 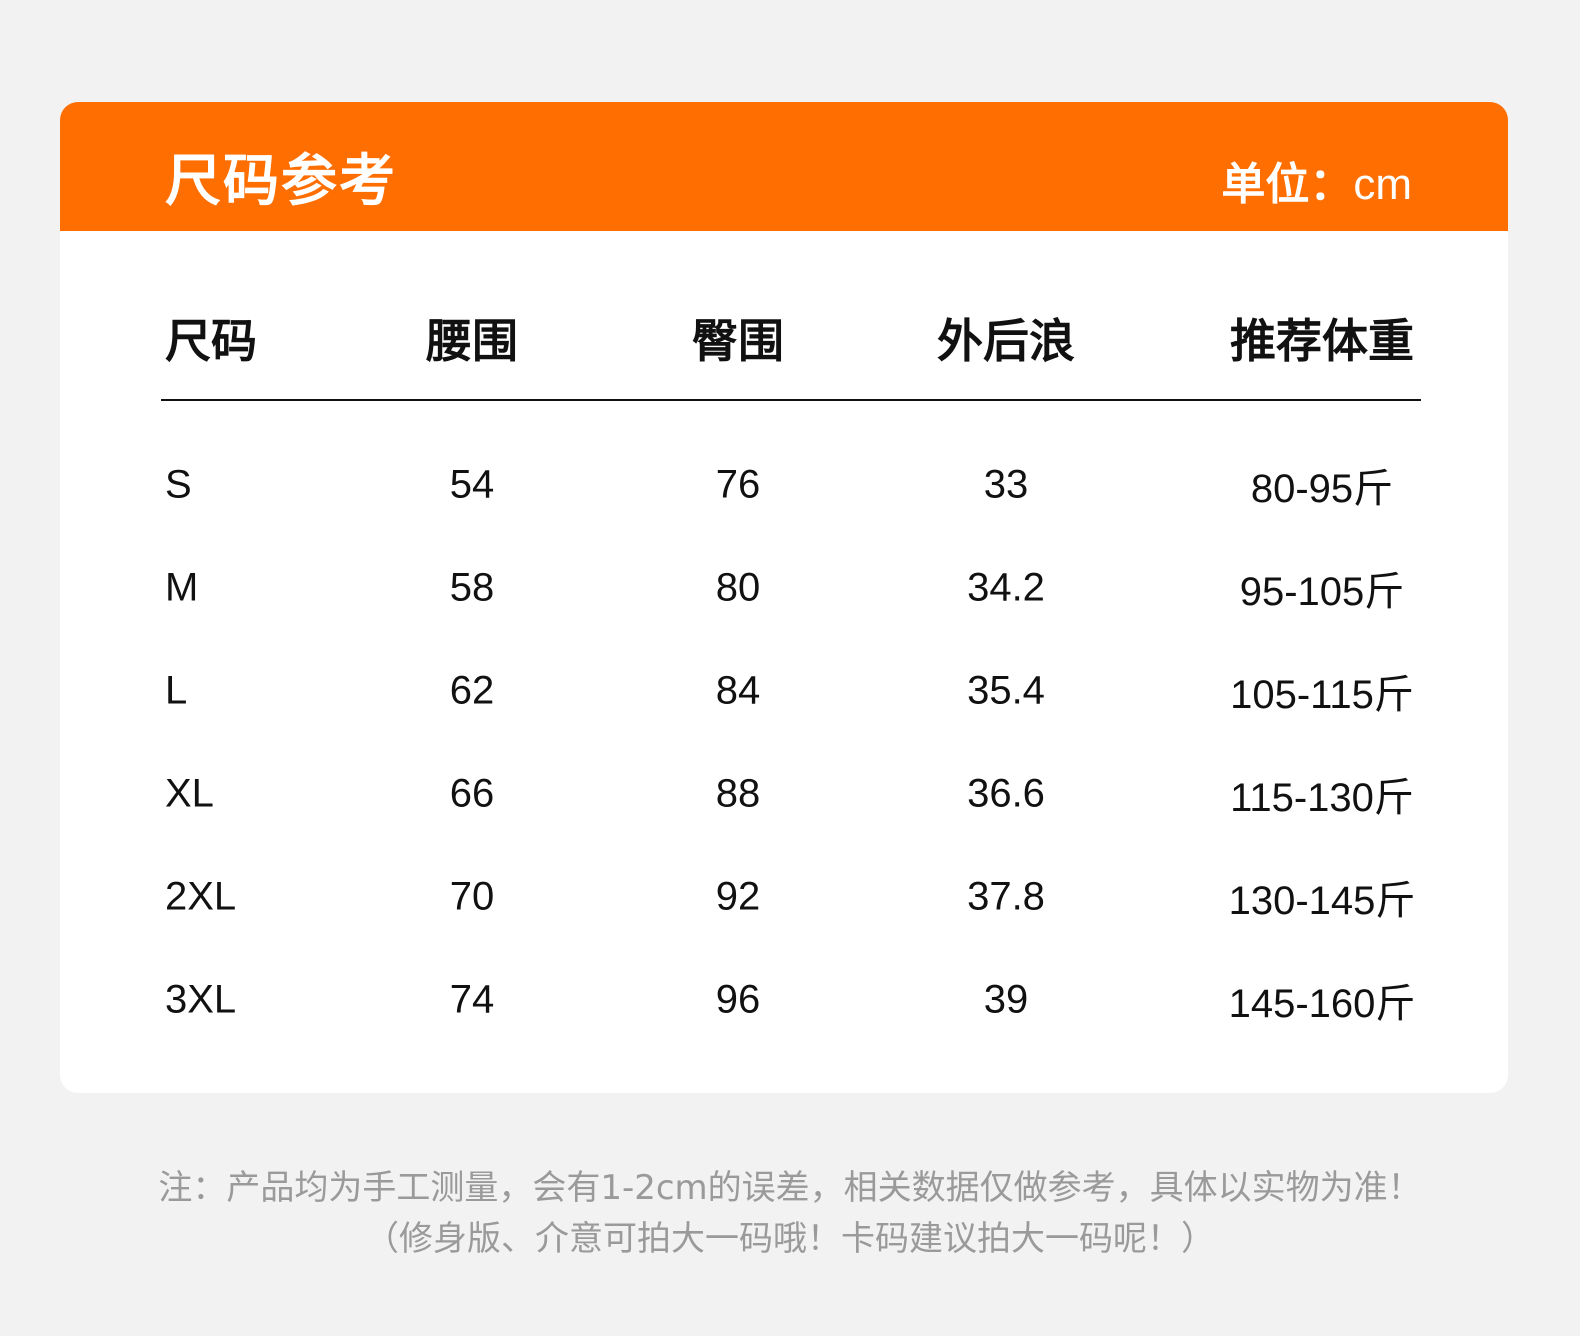 What do you see at coordinates (176, 690) in the screenshot?
I see `table-cell: L` at bounding box center [176, 690].